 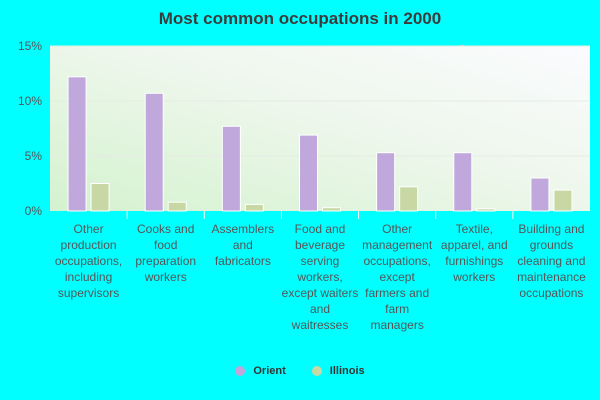 I want to click on legend-item-illinois: Illinois, so click(x=338, y=371).